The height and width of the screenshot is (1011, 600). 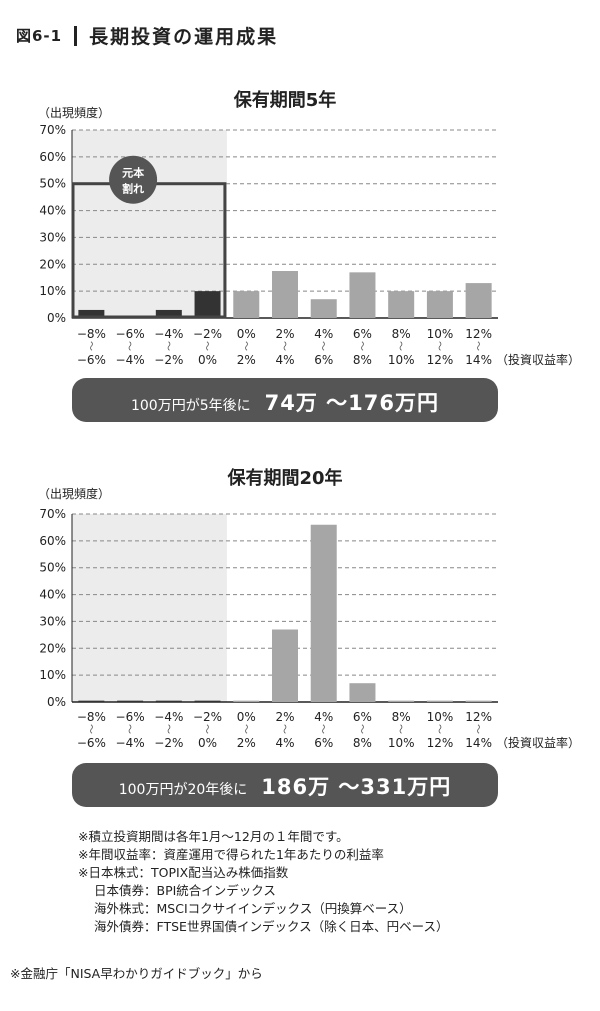 I want to click on summary-20-year: 100万円が20年後に 186万 〜331万円, so click(x=285, y=785).